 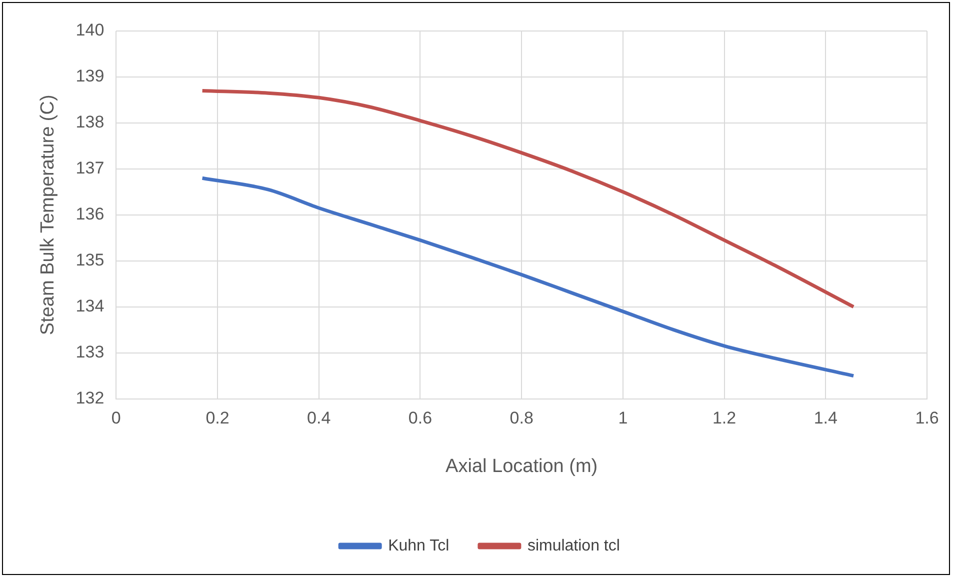 What do you see at coordinates (522, 418) in the screenshot?
I see `x-tick-label: 0.8` at bounding box center [522, 418].